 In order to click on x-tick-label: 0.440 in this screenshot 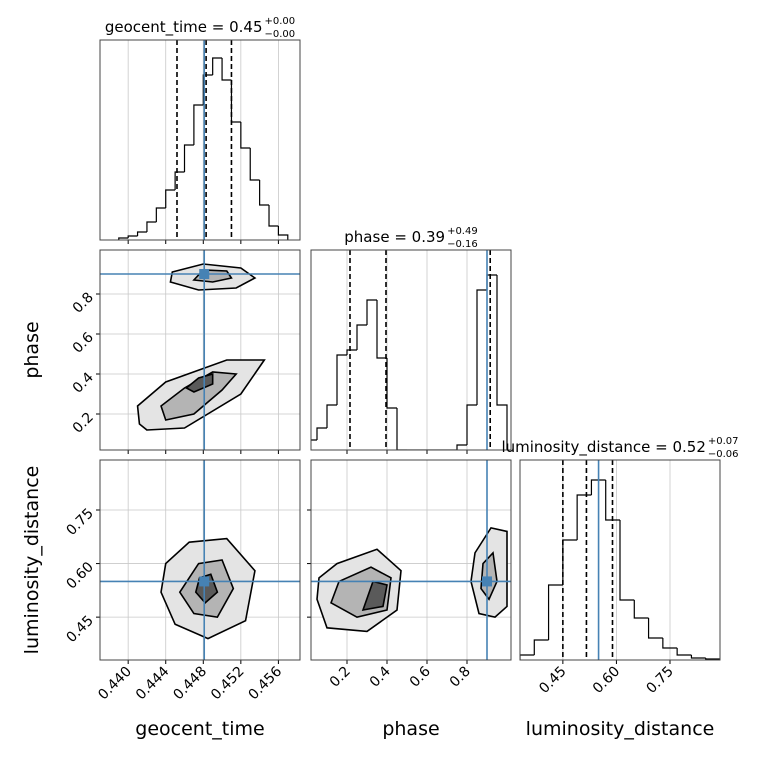, I will do `click(115, 684)`.